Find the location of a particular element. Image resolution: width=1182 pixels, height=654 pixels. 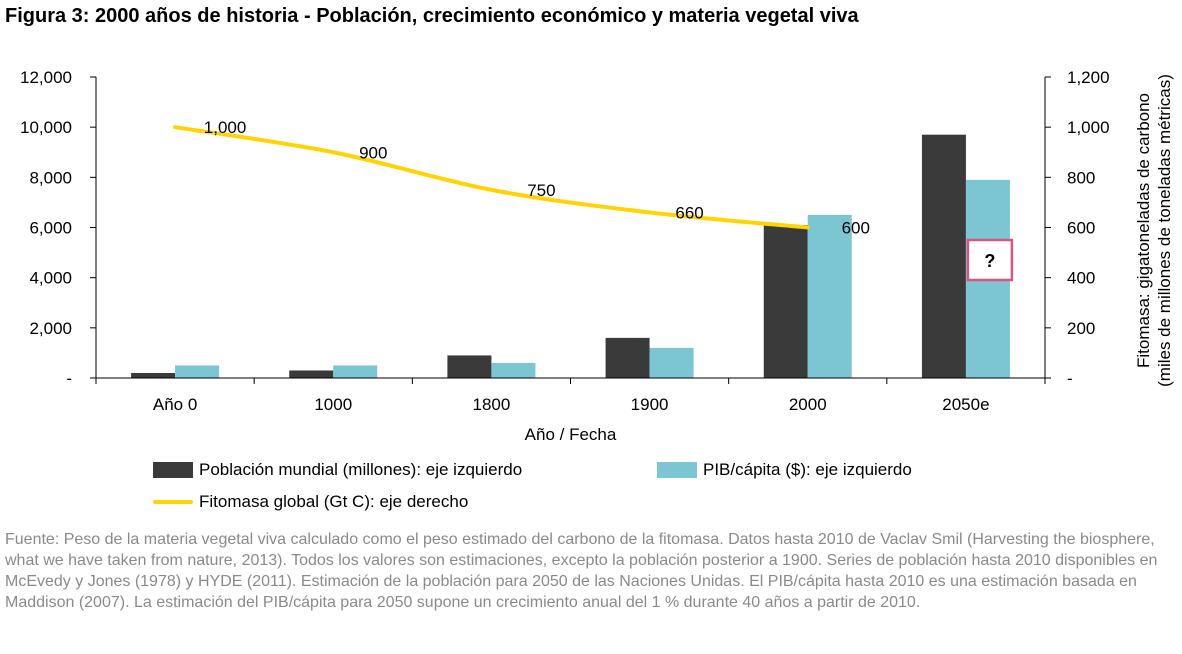

legend-label-phytomass: Fitomasa global (Gt C): eje derecho is located at coordinates (334, 501).